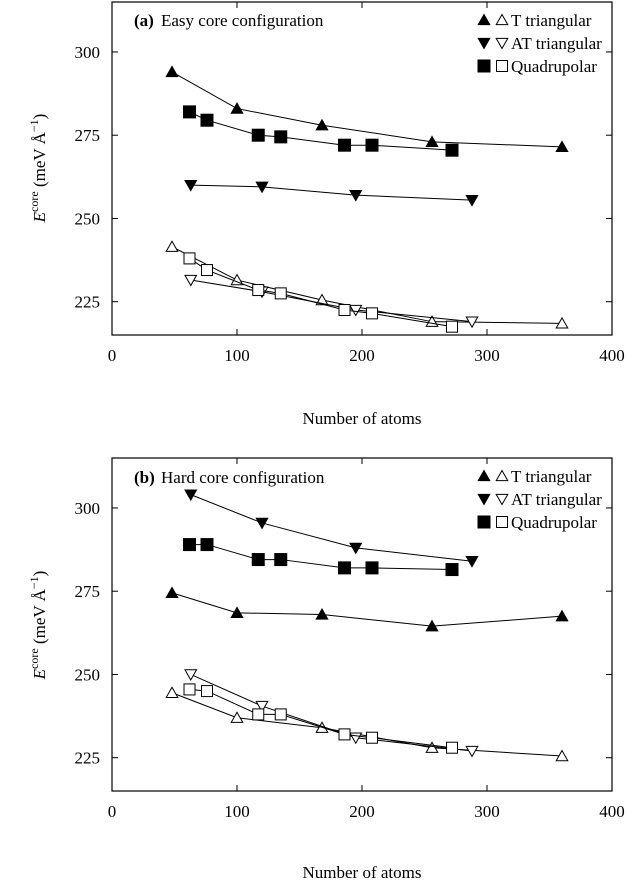  I want to click on series-quadrupolar-filled, so click(321, 557).